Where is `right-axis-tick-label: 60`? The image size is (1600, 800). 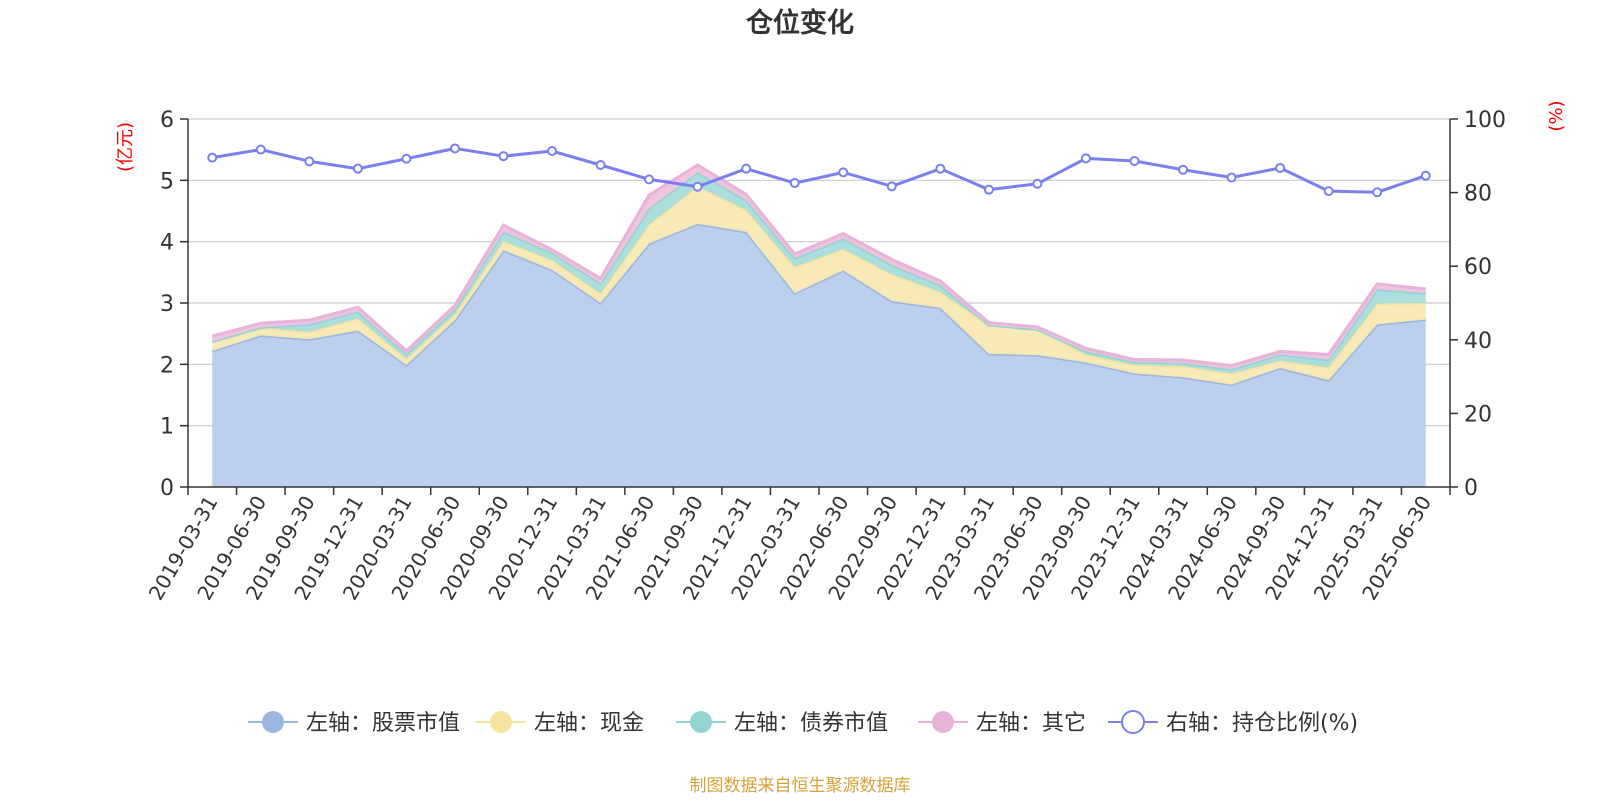 right-axis-tick-label: 60 is located at coordinates (1478, 267).